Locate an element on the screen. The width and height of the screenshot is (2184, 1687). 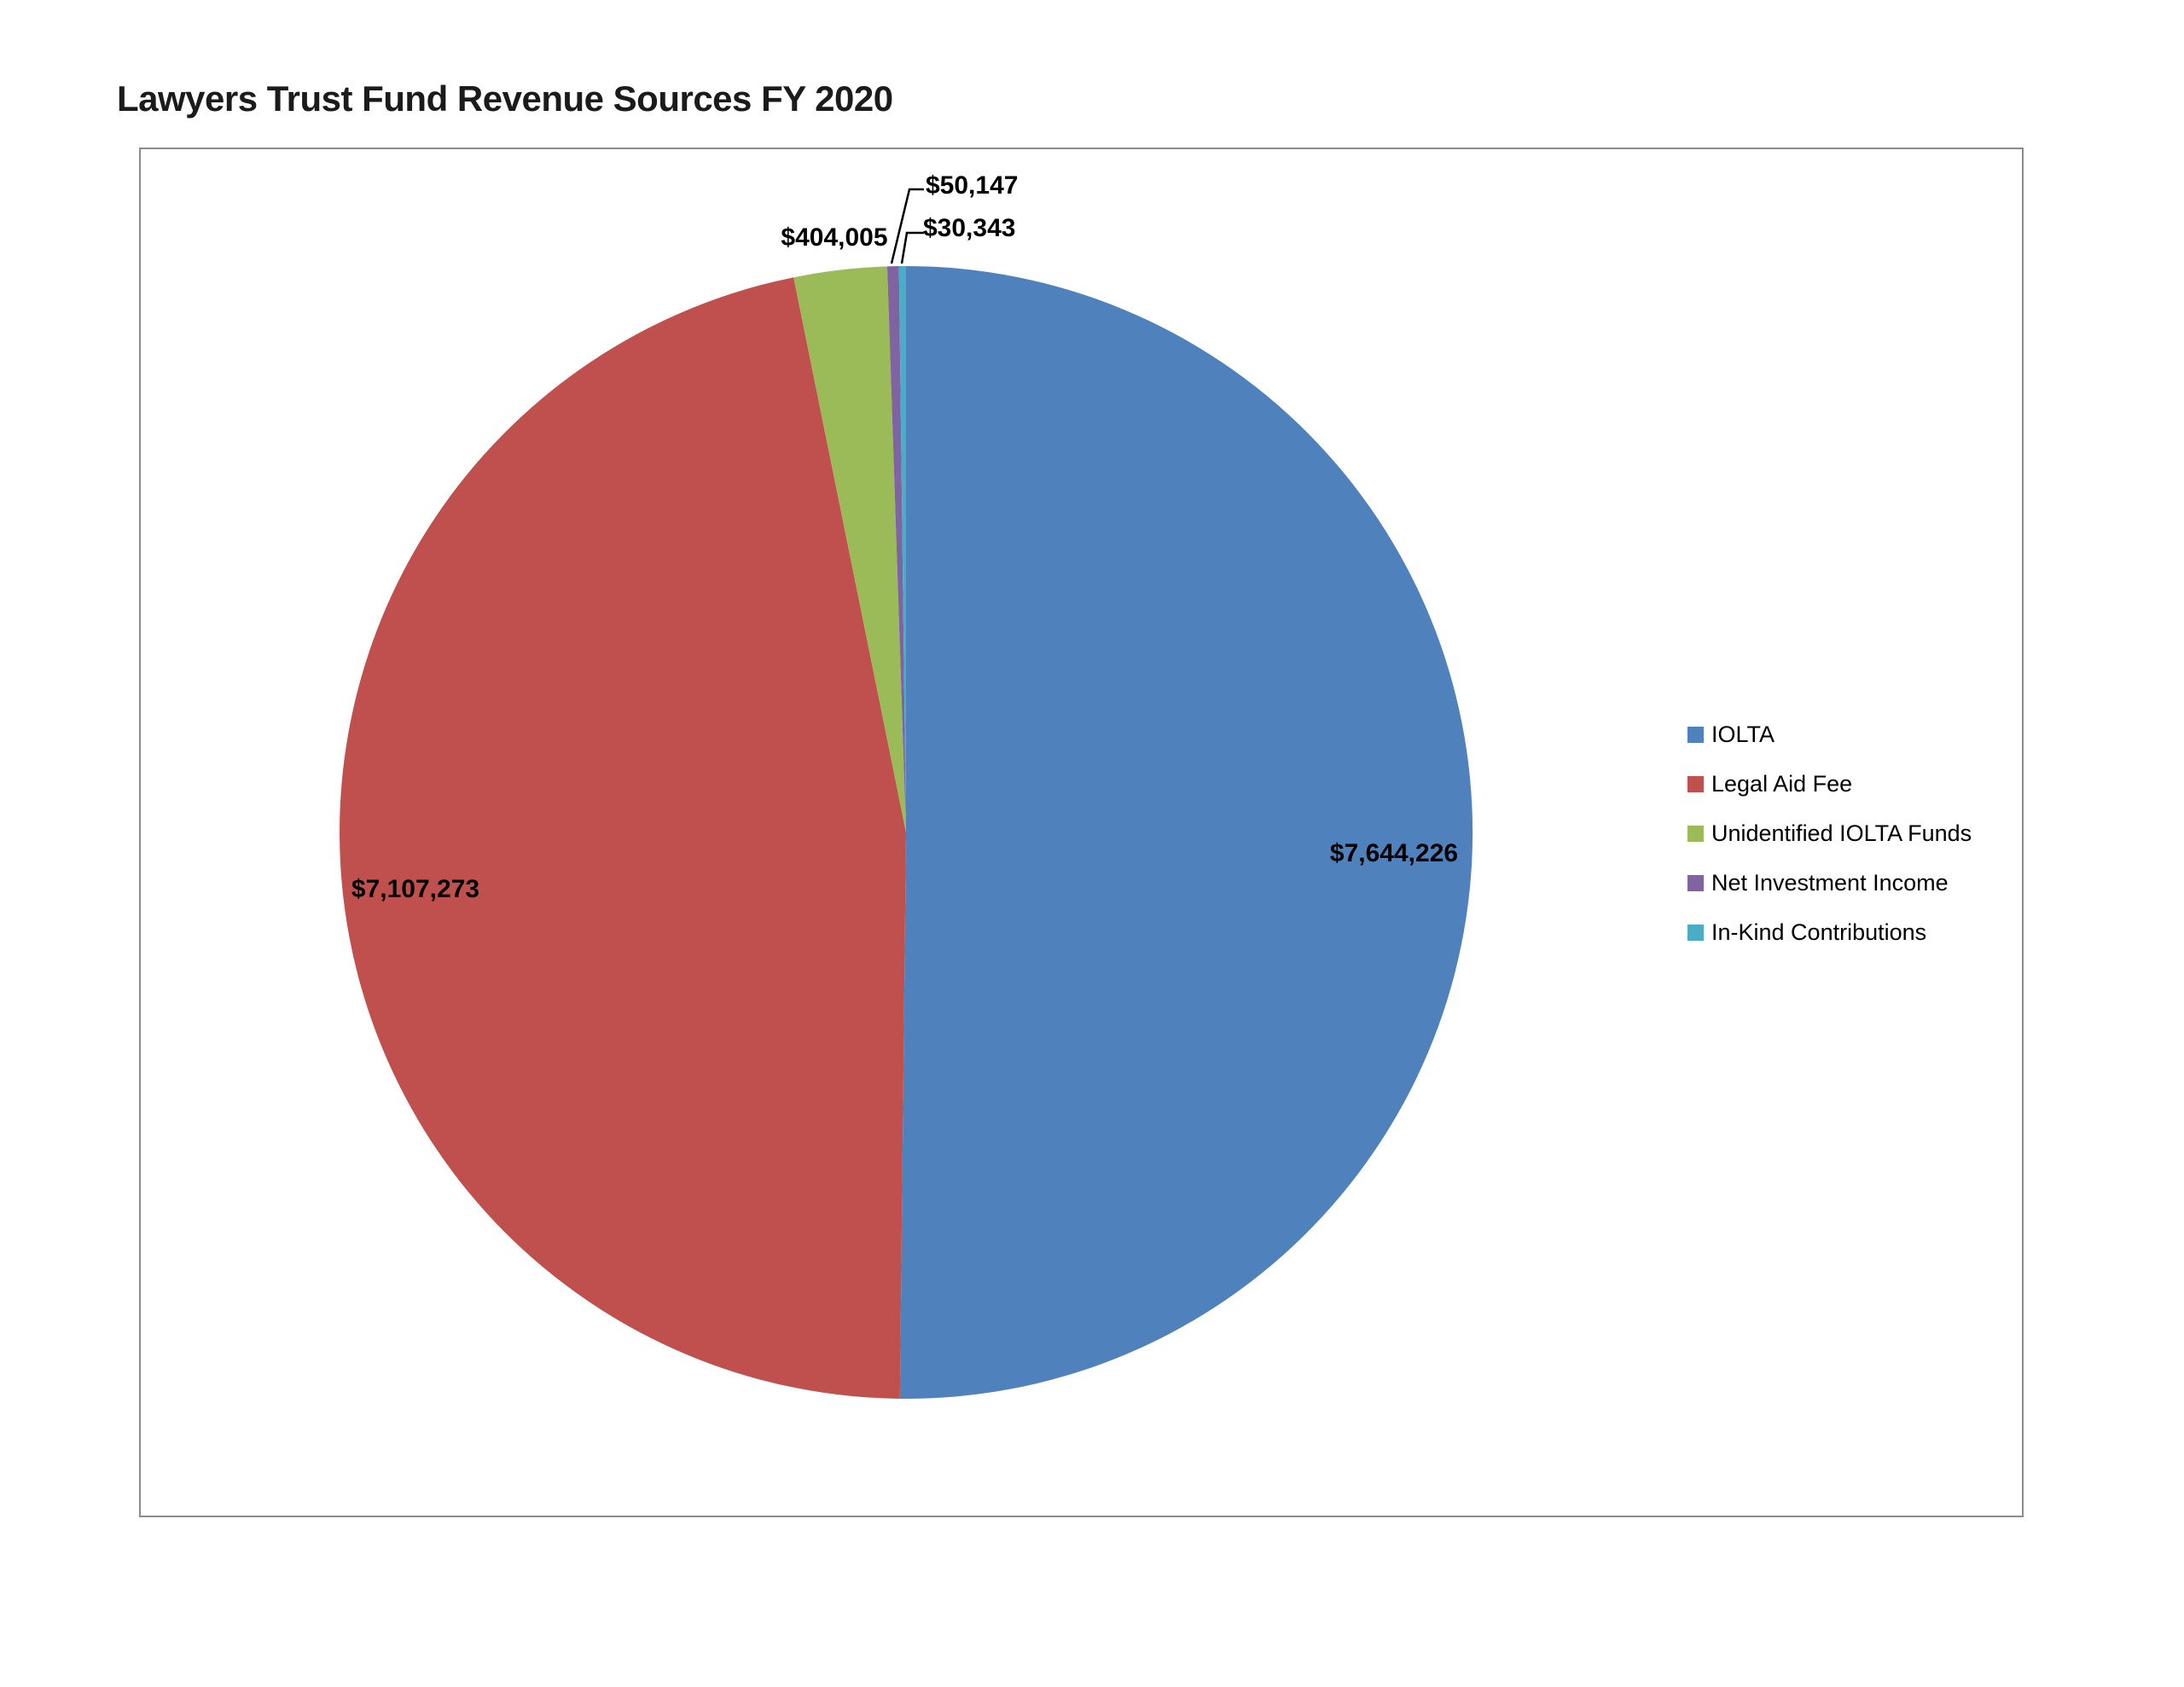
legend-item-iolta: IOLTA is located at coordinates (1849, 734).